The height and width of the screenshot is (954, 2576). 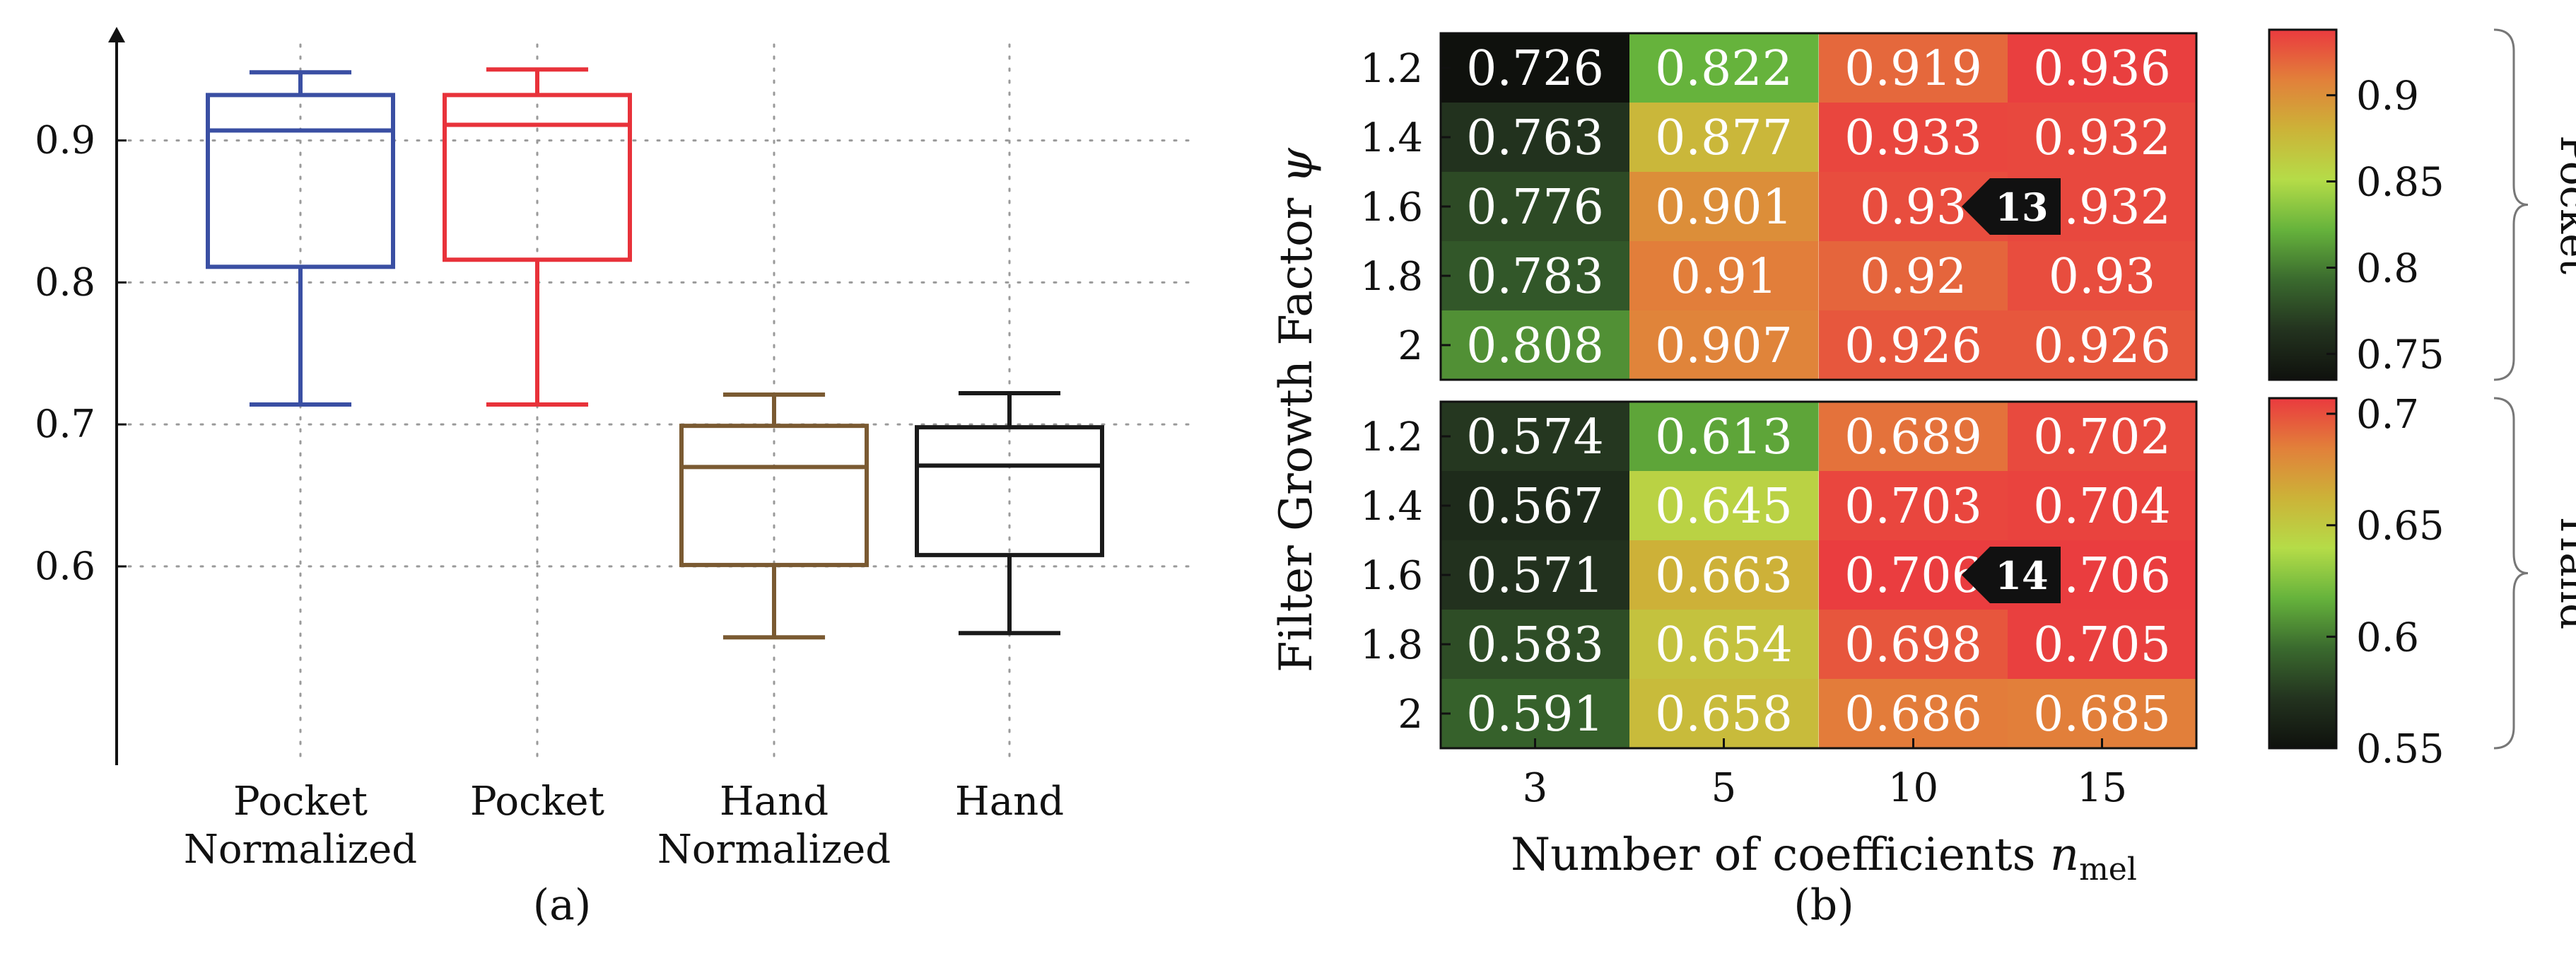 What do you see at coordinates (1724, 437) in the screenshot?
I see `heatmap-cell-value: 0.613` at bounding box center [1724, 437].